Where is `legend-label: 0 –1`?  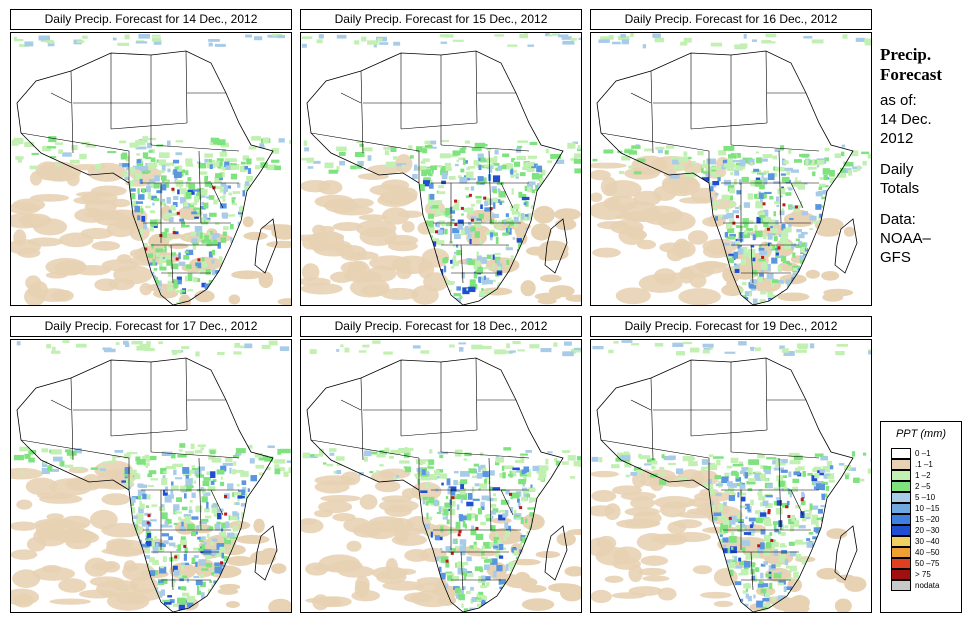
legend-label: 0 –1 is located at coordinates (923, 453).